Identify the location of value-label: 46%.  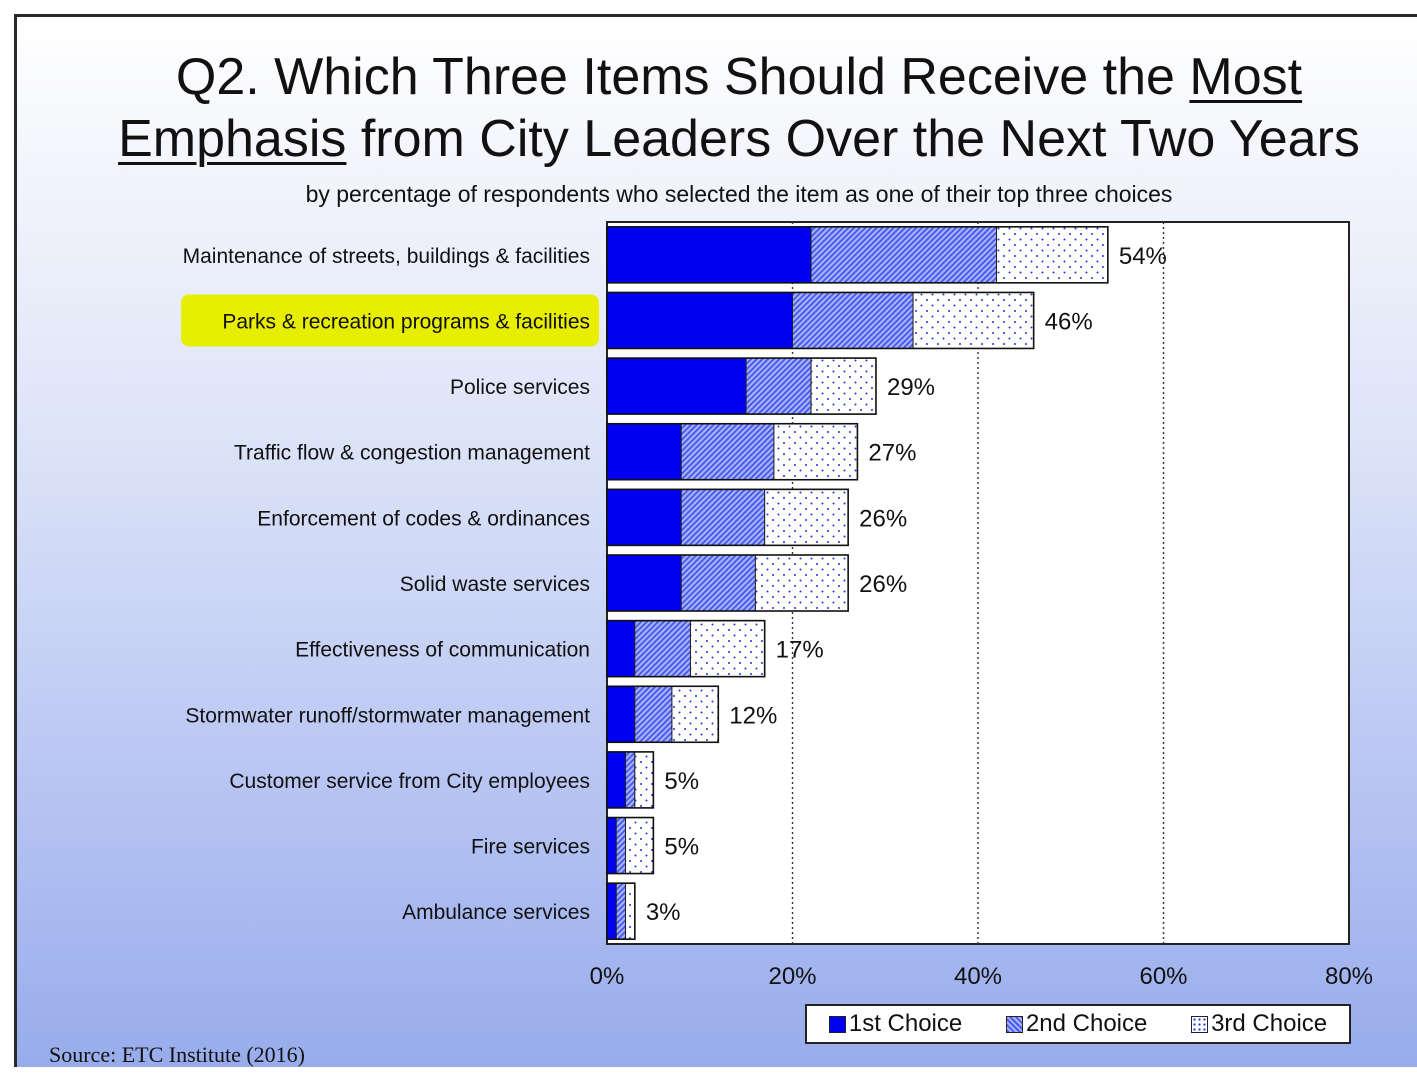
(1069, 321).